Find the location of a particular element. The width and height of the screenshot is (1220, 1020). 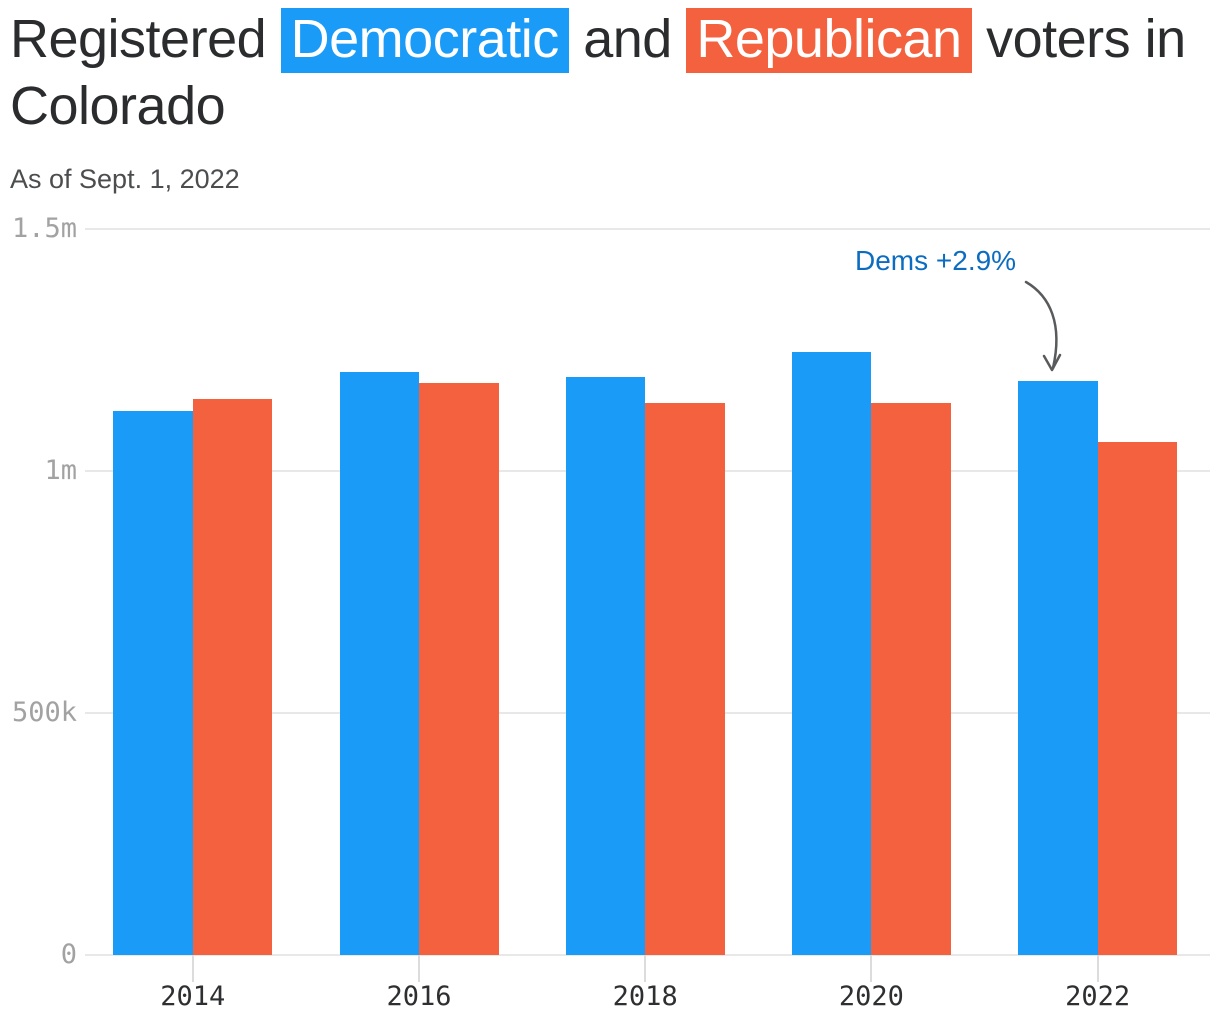

title-line-2: Colorado is located at coordinates (118, 106).